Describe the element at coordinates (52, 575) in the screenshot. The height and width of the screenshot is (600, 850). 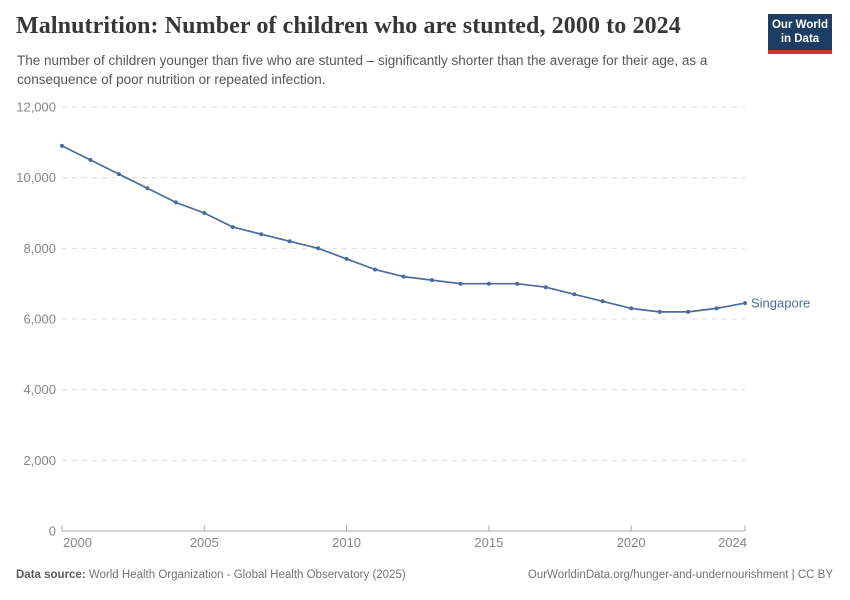
I see `data-source-label: Data source:` at that location.